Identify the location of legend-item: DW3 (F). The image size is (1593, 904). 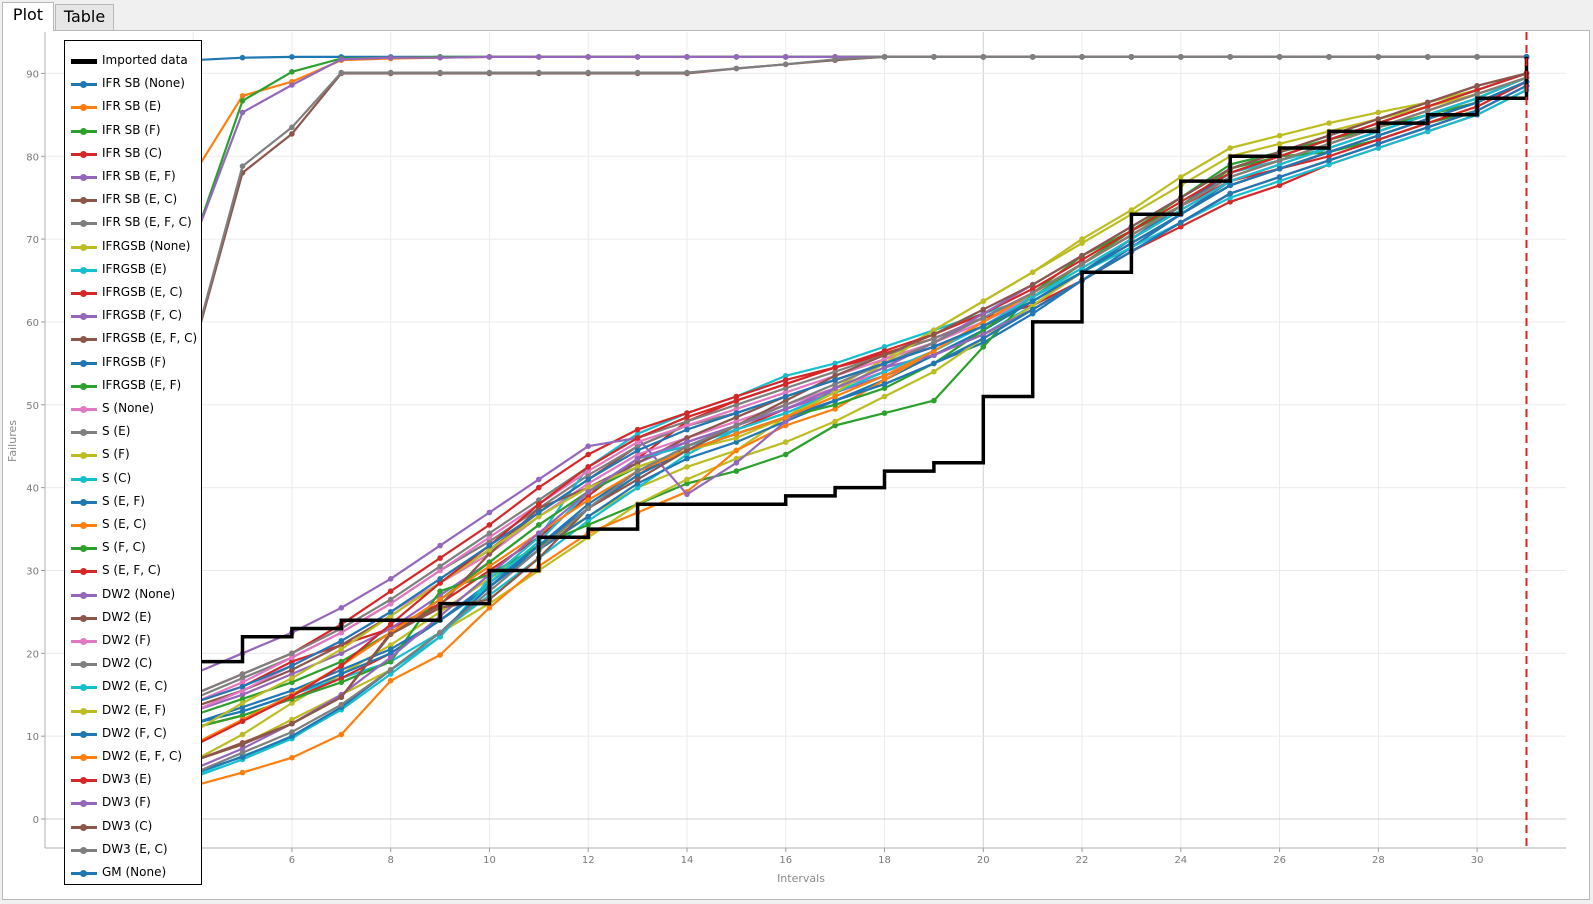
(133, 803).